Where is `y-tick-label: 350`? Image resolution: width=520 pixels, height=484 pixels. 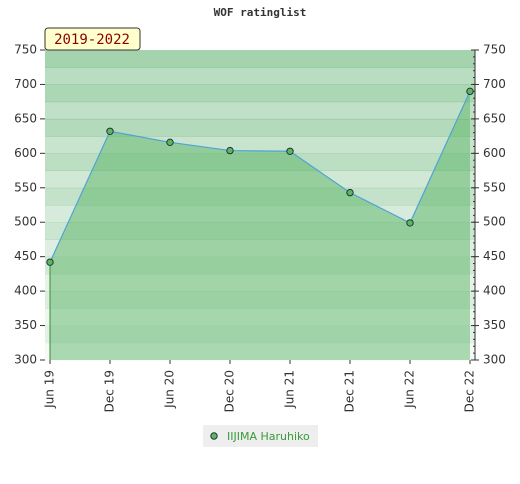
y-tick-label: 350 is located at coordinates (25, 325).